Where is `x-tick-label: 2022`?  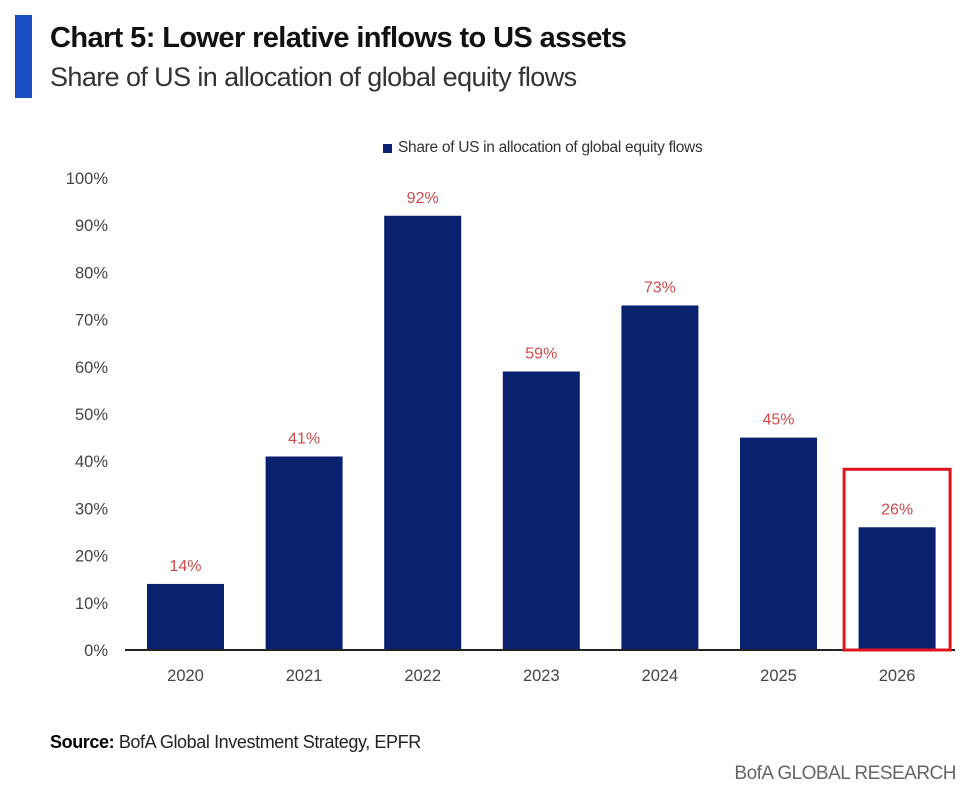 x-tick-label: 2022 is located at coordinates (422, 676).